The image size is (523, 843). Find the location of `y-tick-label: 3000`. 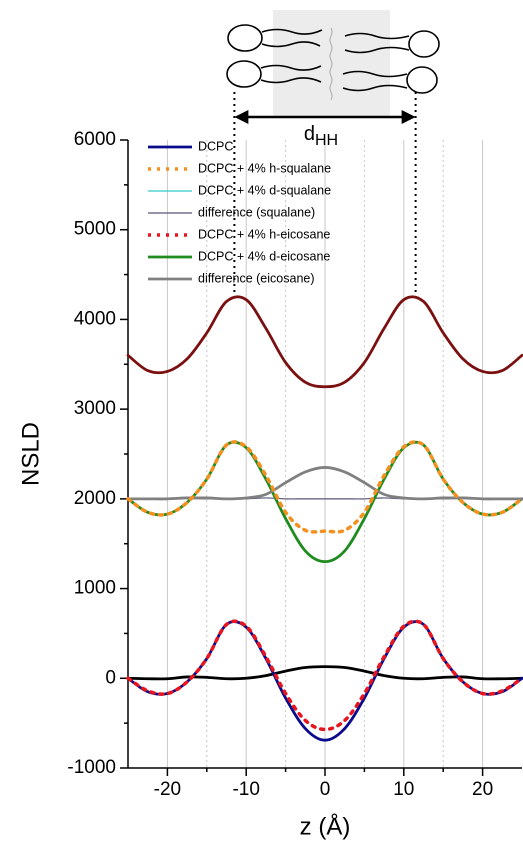

y-tick-label: 3000 is located at coordinates (95, 408).